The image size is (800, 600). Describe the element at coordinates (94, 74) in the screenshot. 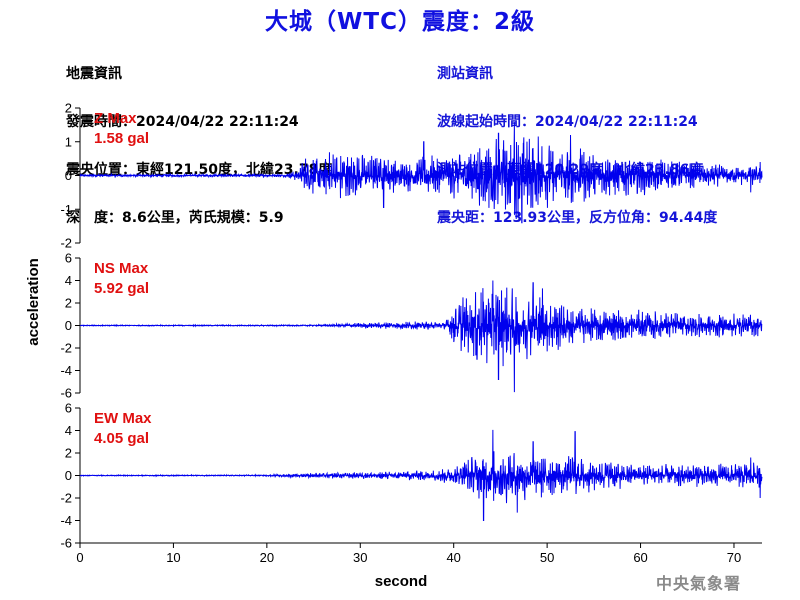

I see `earthquake-info-heading: 地震資訊` at that location.